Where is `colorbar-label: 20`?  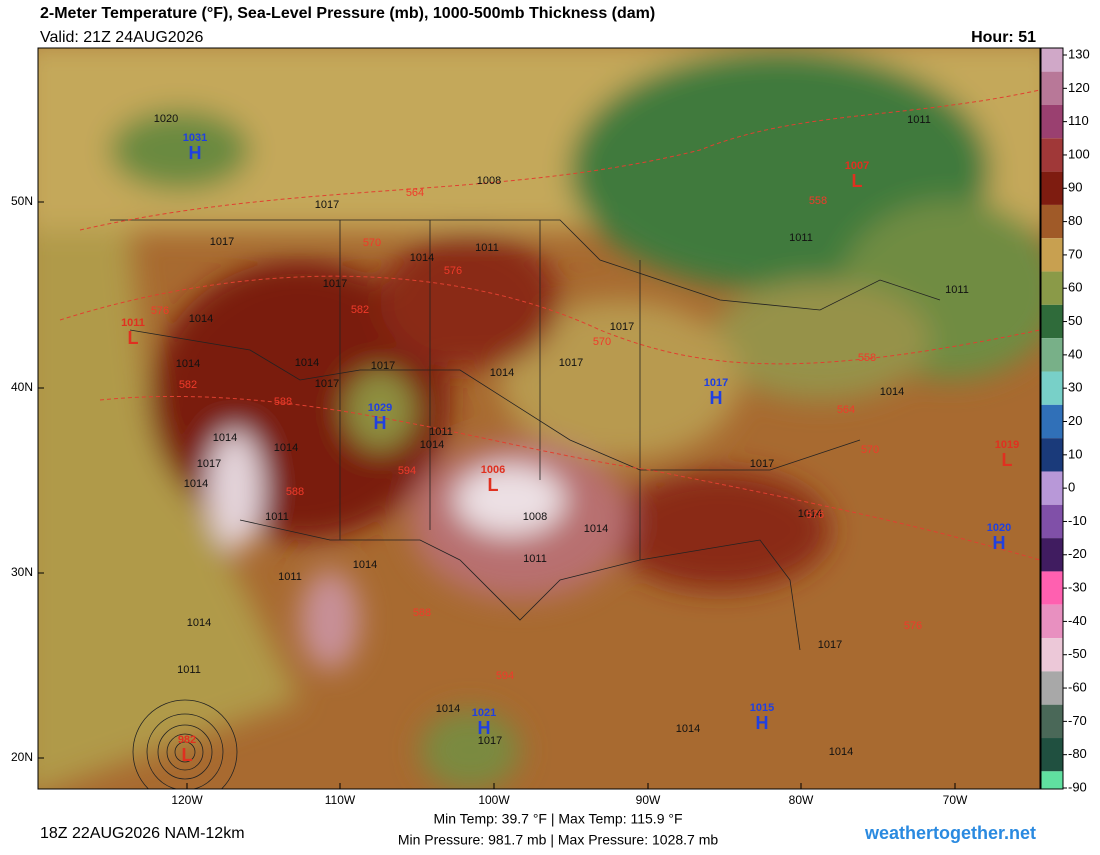
colorbar-label: 20 is located at coordinates (1075, 420).